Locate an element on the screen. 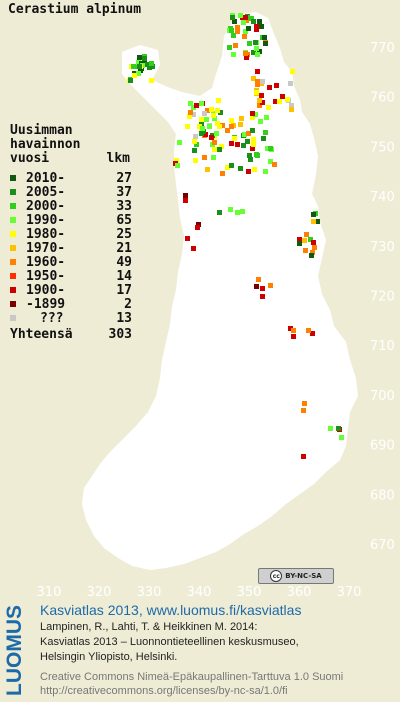 The image size is (400, 702). legend-label: 2005- is located at coordinates (46, 192).